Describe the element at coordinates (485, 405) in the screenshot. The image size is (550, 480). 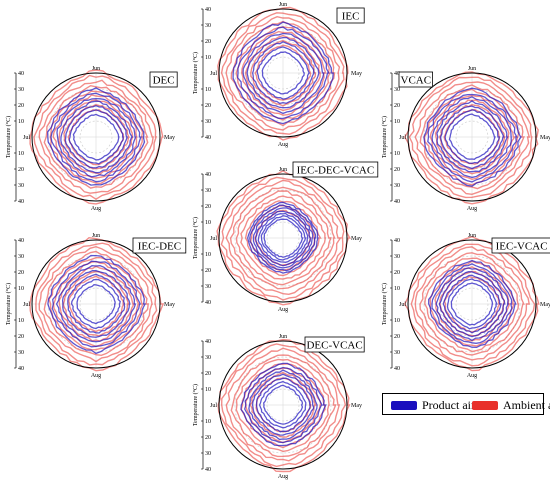
I see `legend-swatch-ambient-air` at that location.